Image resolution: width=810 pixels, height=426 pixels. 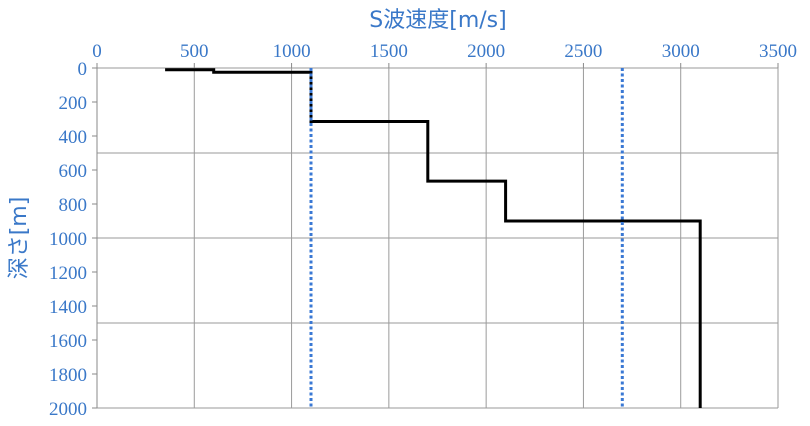 I want to click on y-tick-label: 0, so click(x=83, y=69).